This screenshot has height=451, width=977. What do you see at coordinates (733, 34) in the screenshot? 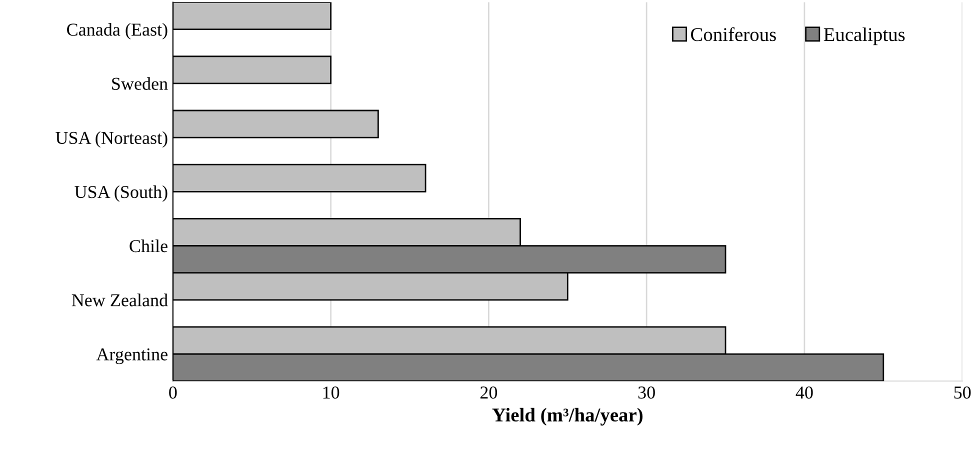
I see `legend-label: Coniferous` at bounding box center [733, 34].